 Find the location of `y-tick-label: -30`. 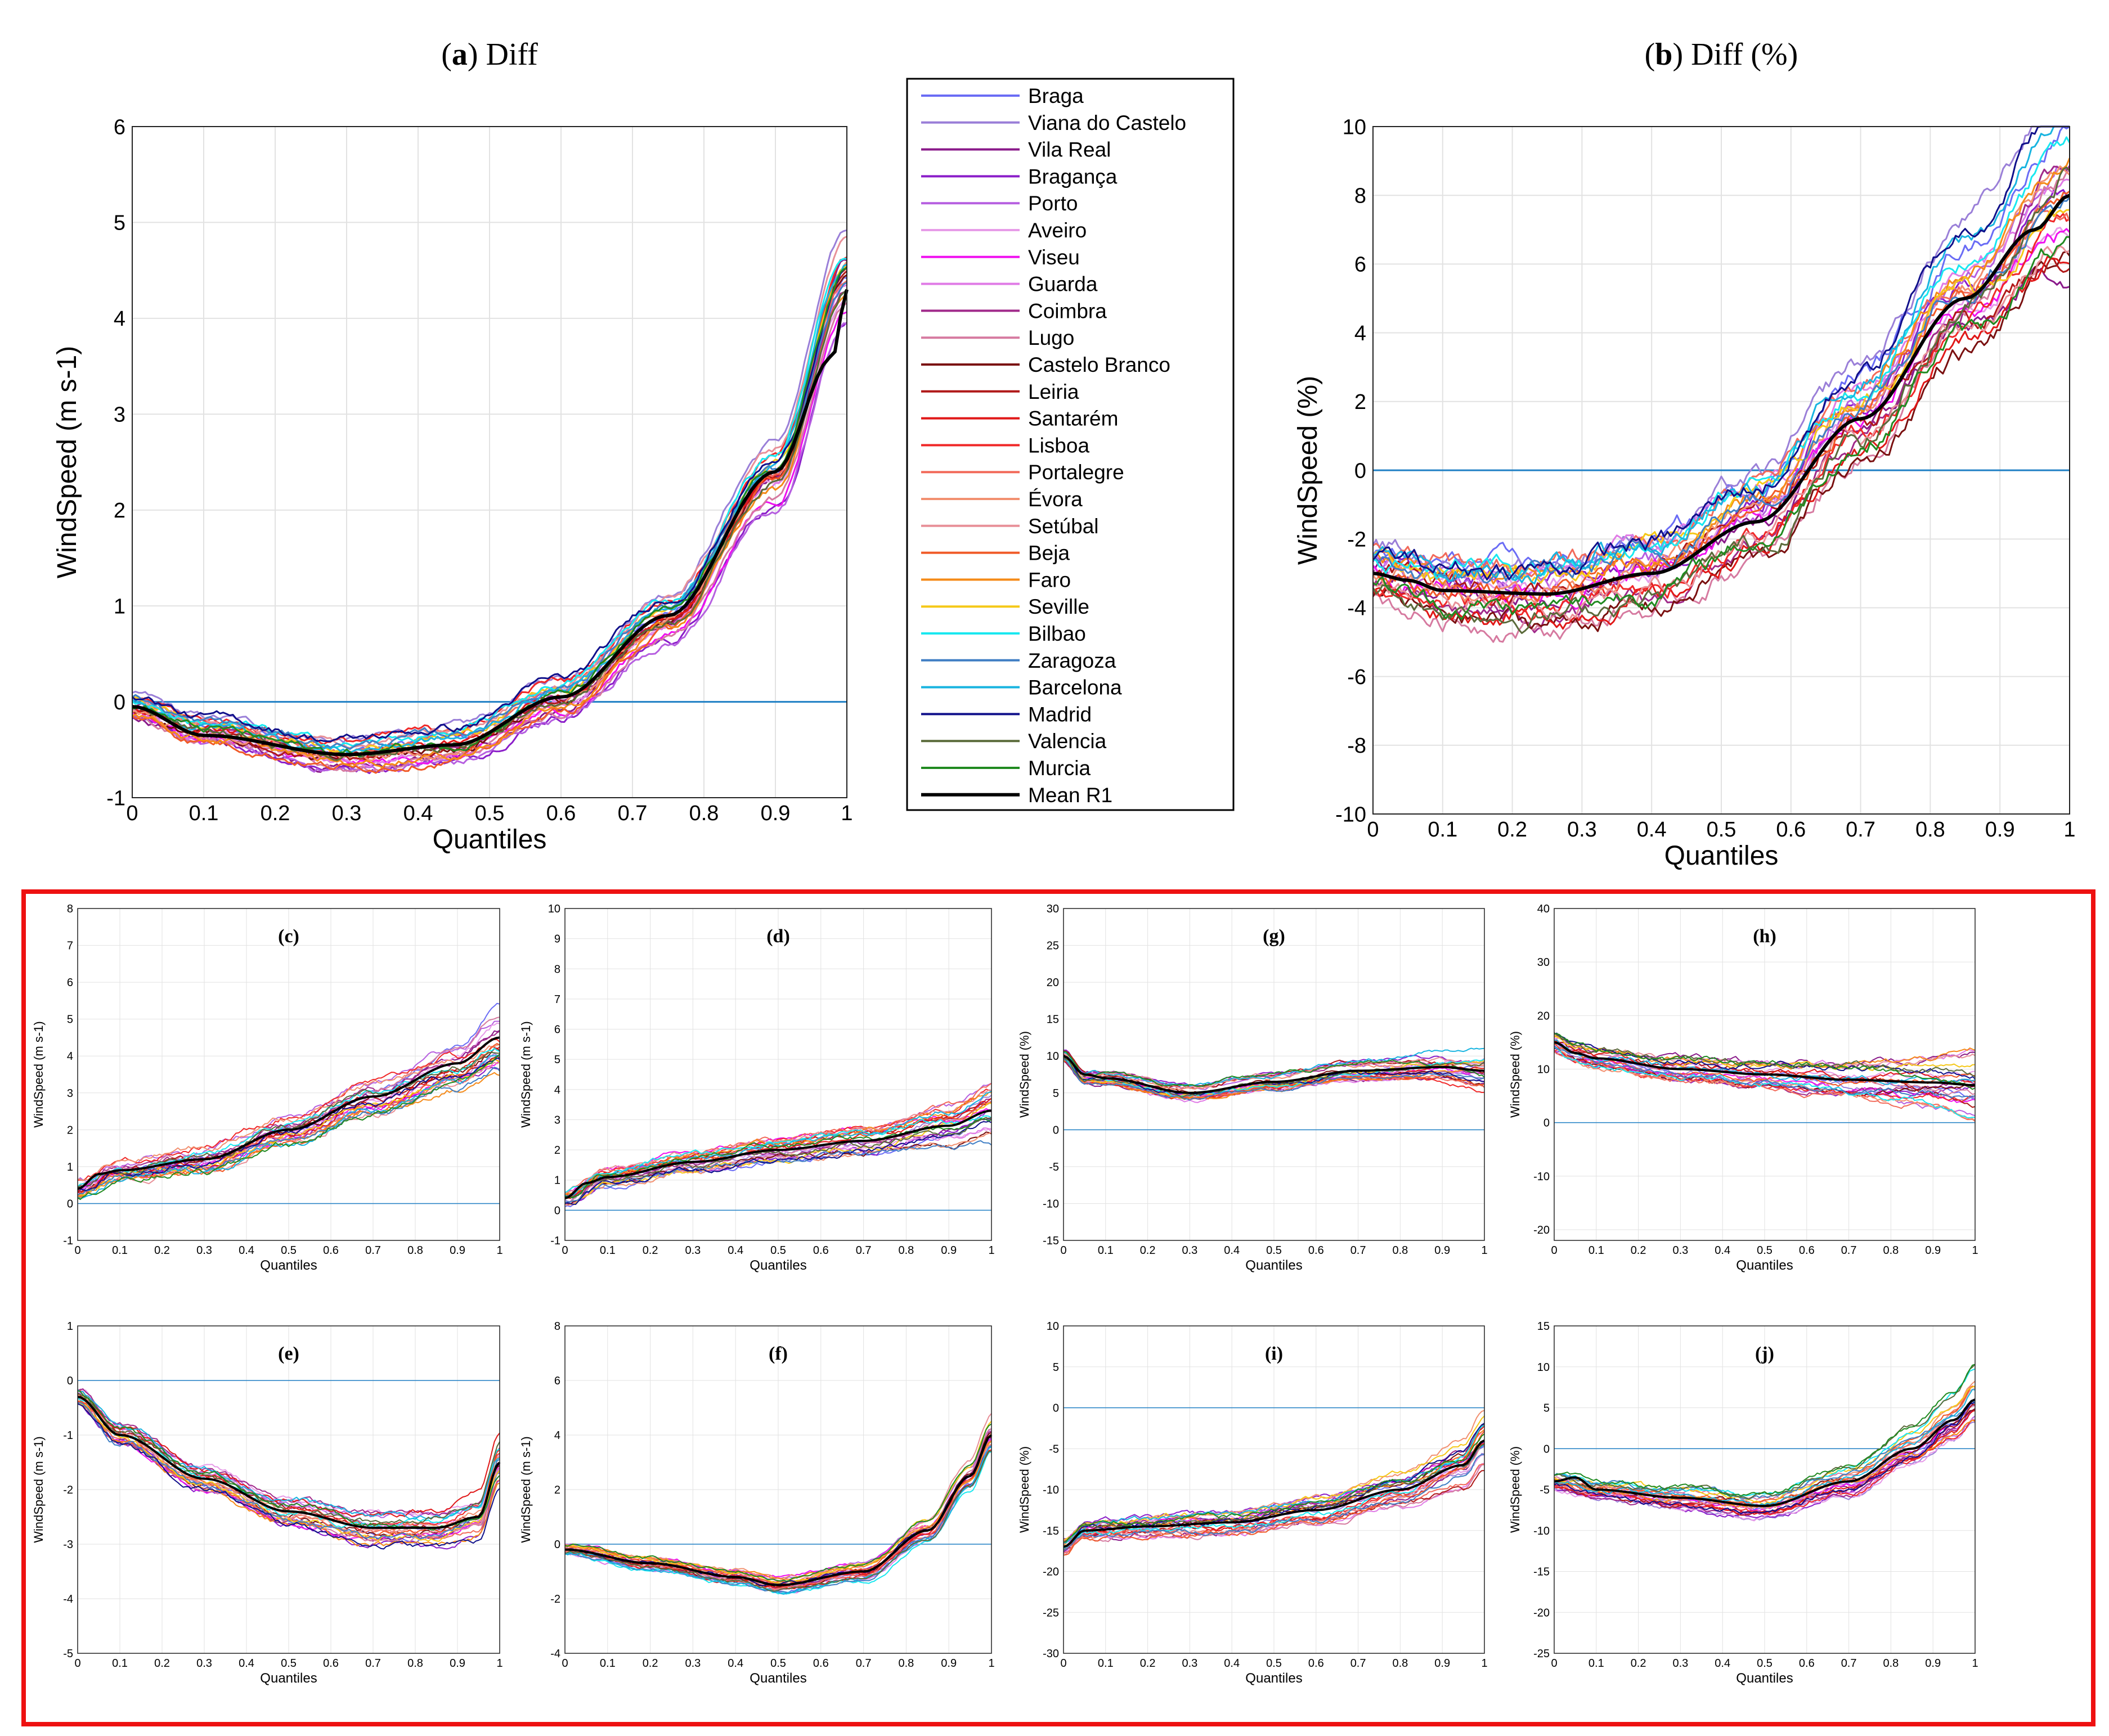

y-tick-label: -30 is located at coordinates (1051, 1654).